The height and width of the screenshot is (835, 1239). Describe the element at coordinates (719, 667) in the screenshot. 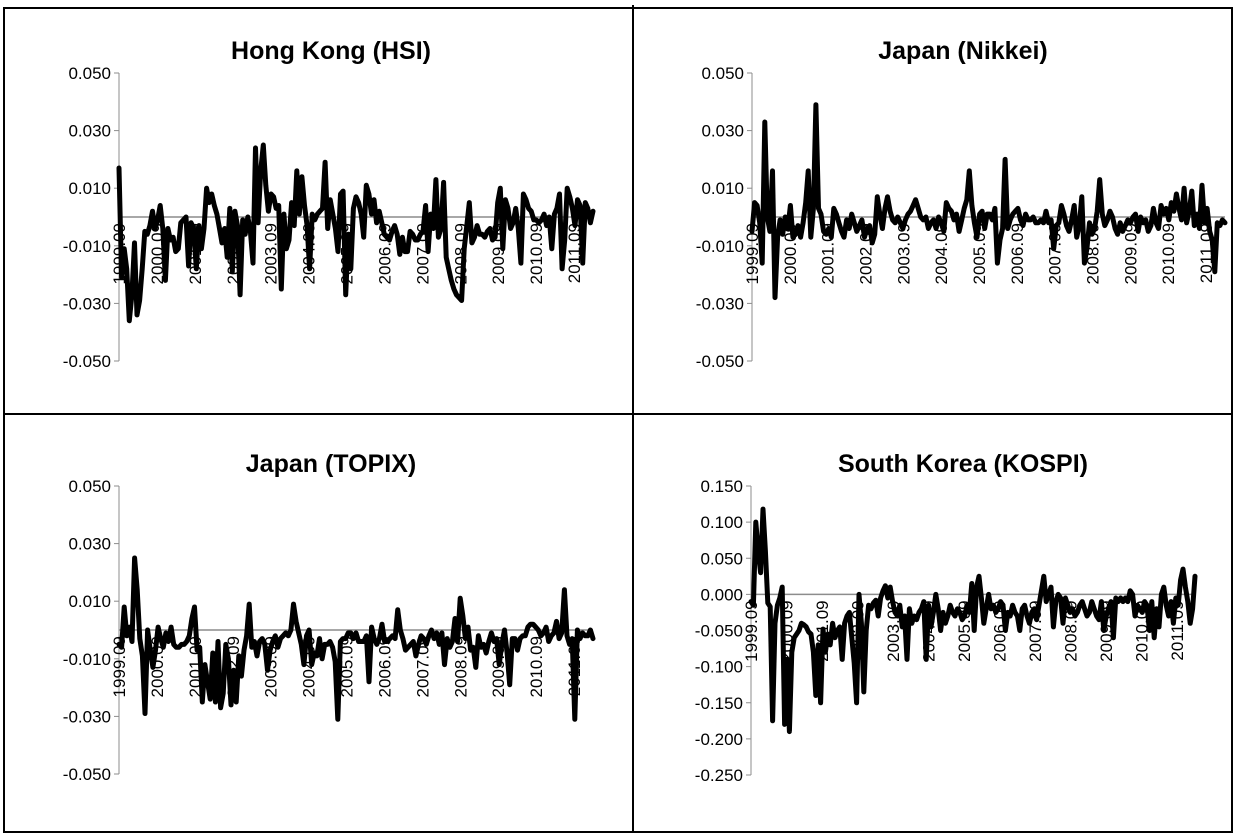

I see `y-tick-label: -0.100` at that location.